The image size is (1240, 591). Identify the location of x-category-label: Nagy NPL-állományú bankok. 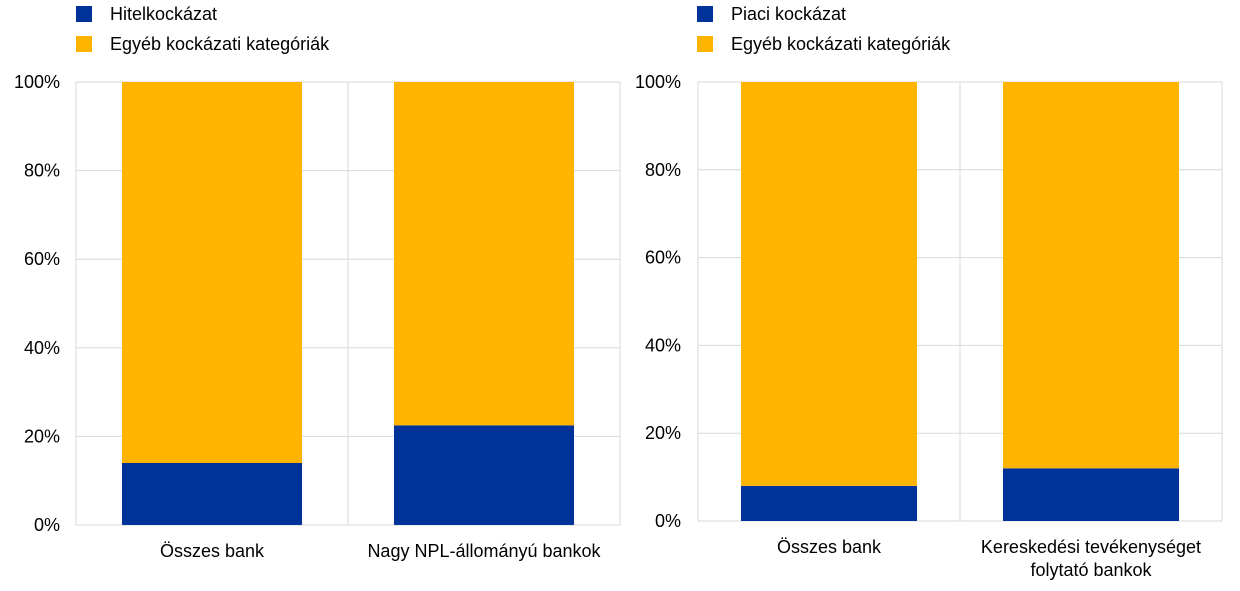
(484, 551).